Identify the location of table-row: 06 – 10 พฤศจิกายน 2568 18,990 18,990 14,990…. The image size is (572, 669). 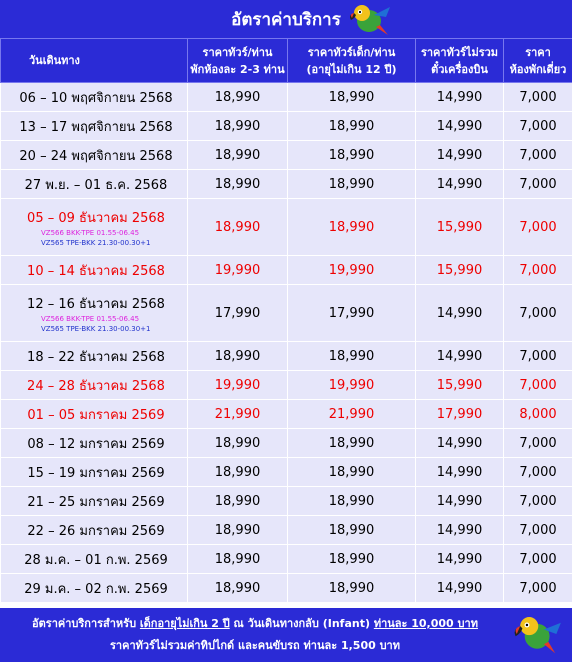
(286, 97).